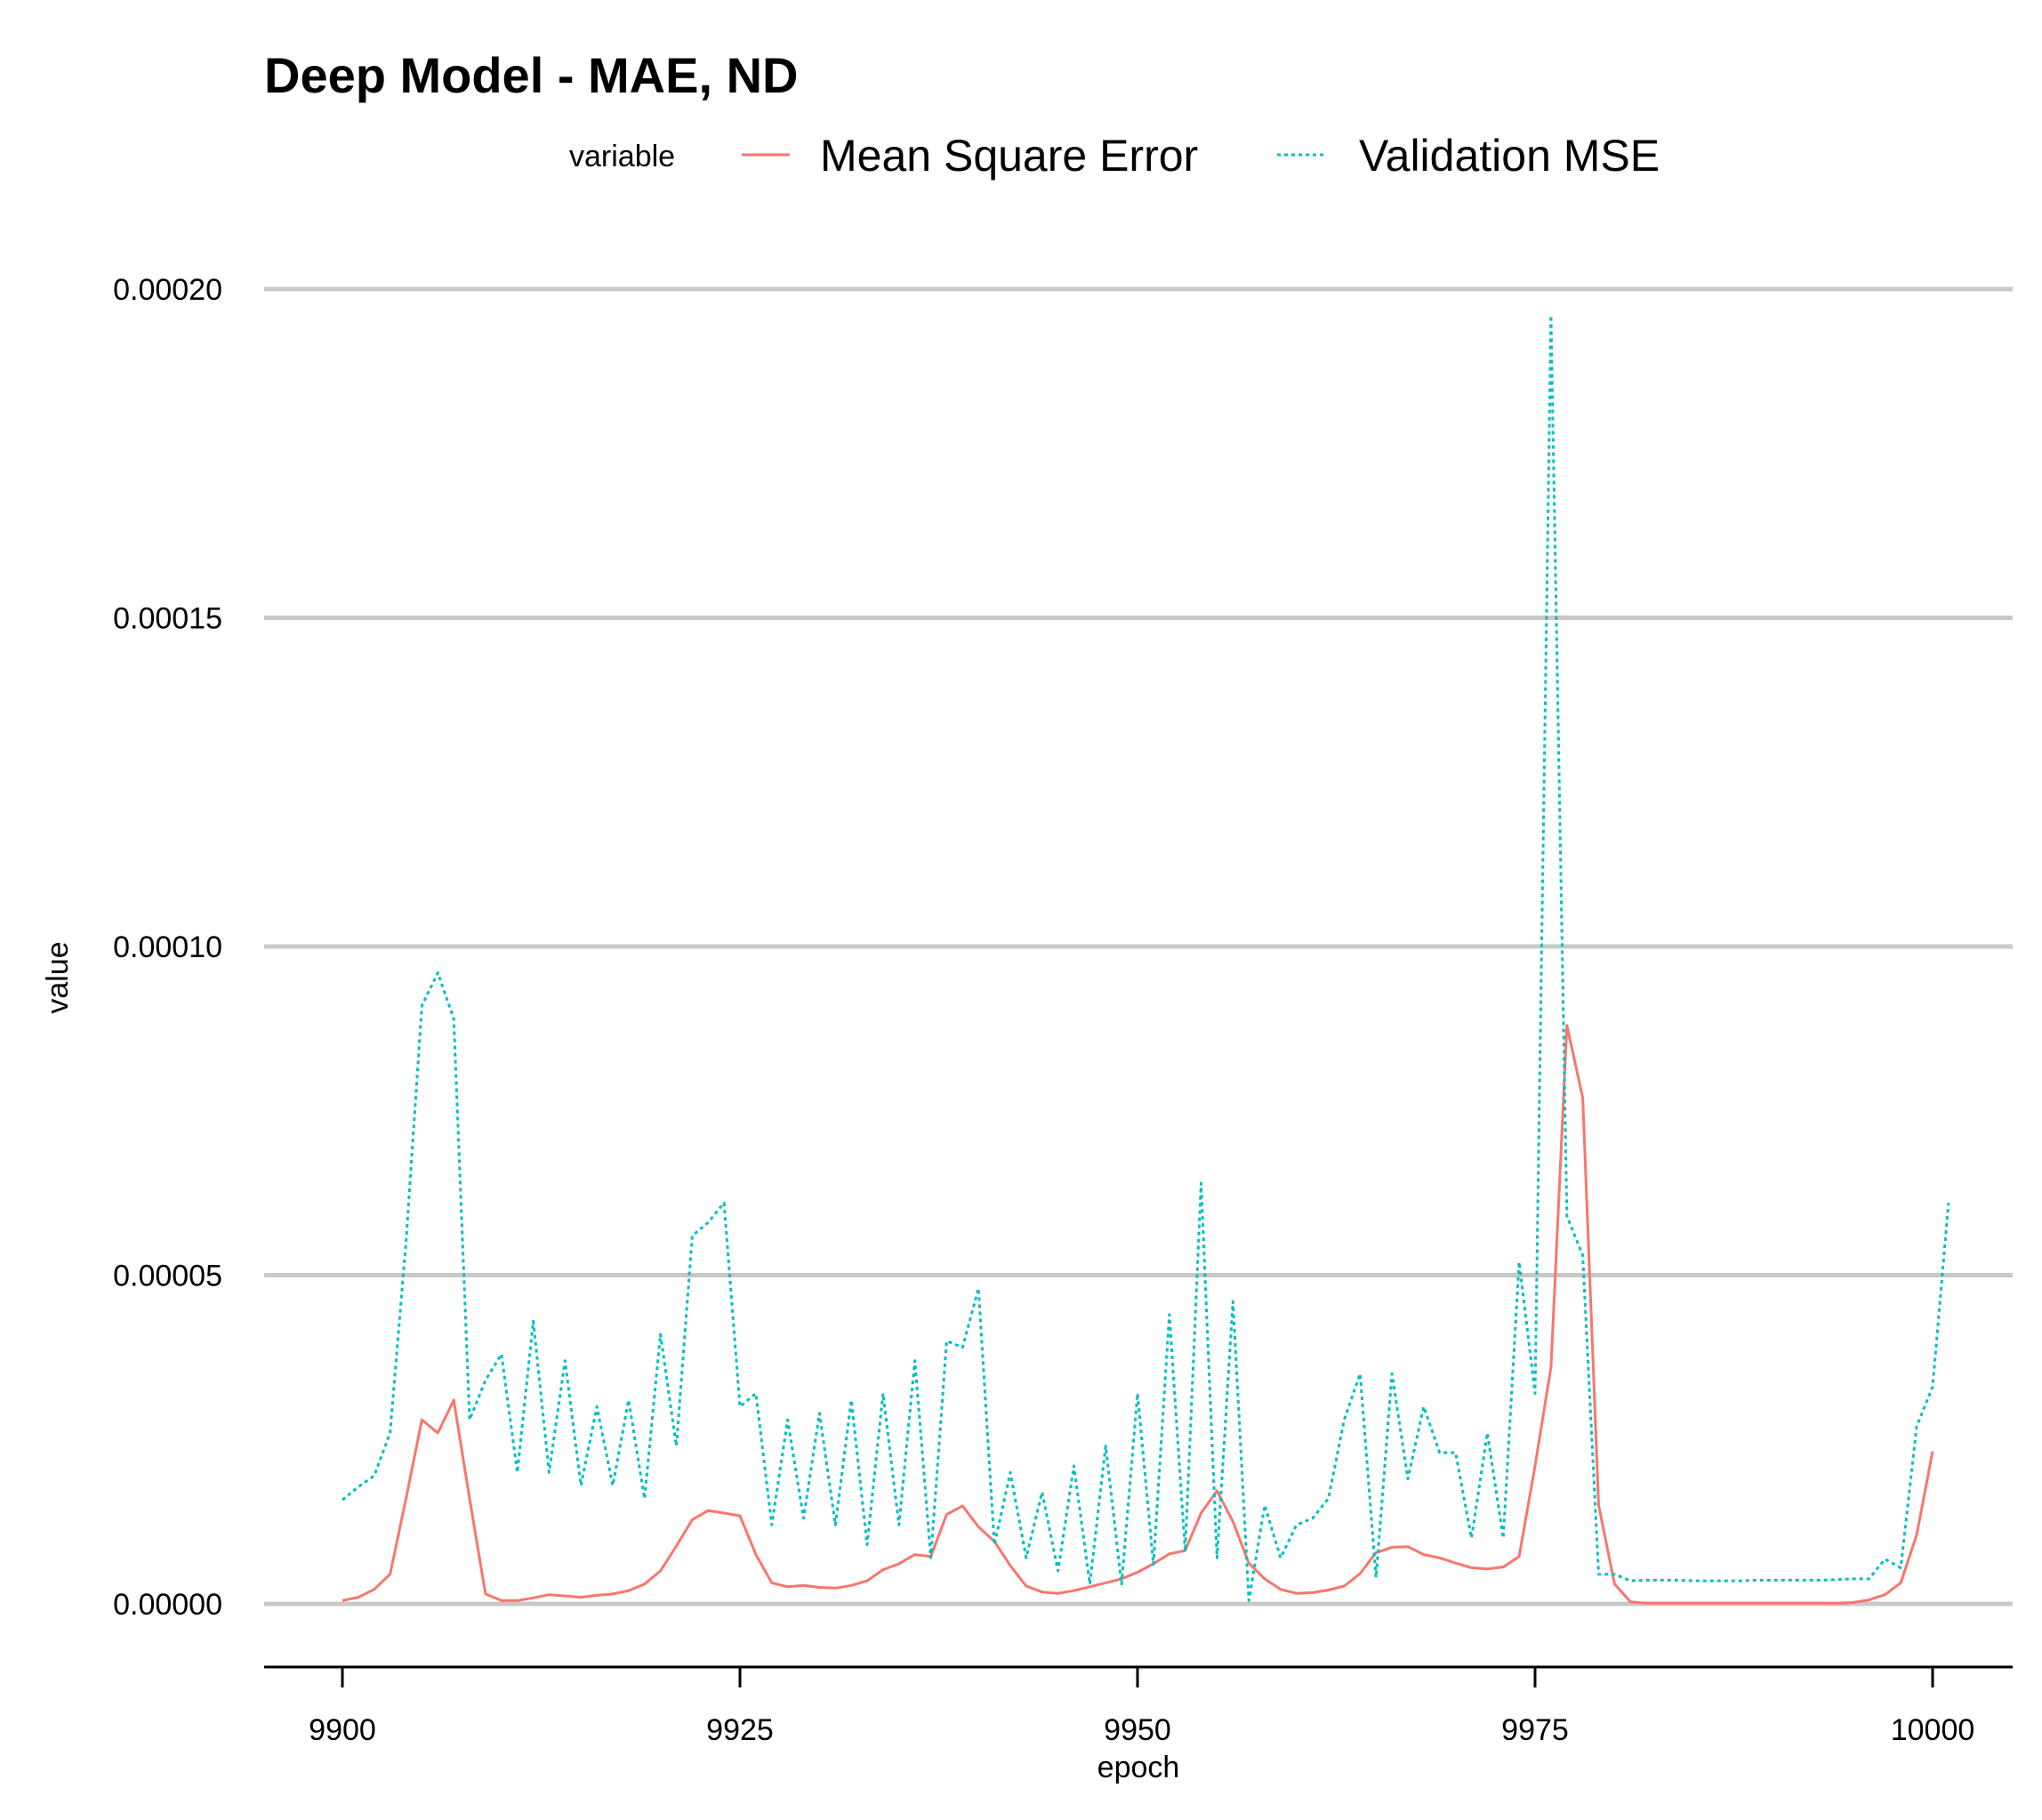  What do you see at coordinates (1009, 156) in the screenshot?
I see `legend-label-mean-square-error: Mean Square Error` at bounding box center [1009, 156].